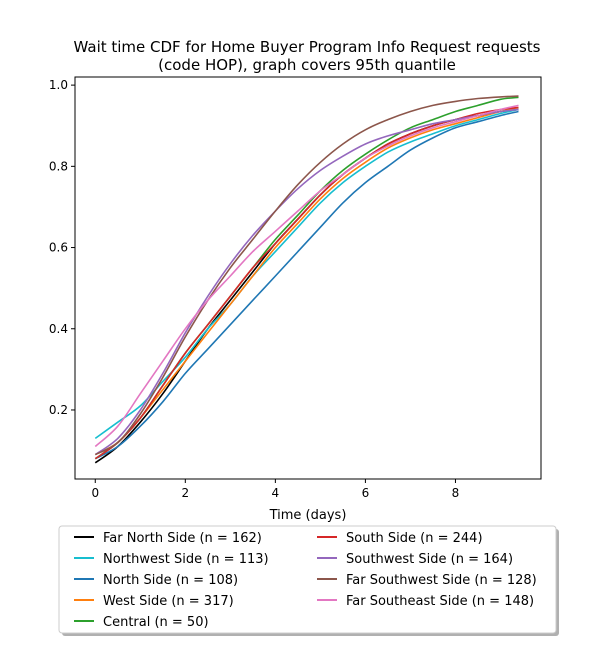 The image size is (600, 650). Describe the element at coordinates (58, 410) in the screenshot. I see `y-tick-label: 0.2` at that location.